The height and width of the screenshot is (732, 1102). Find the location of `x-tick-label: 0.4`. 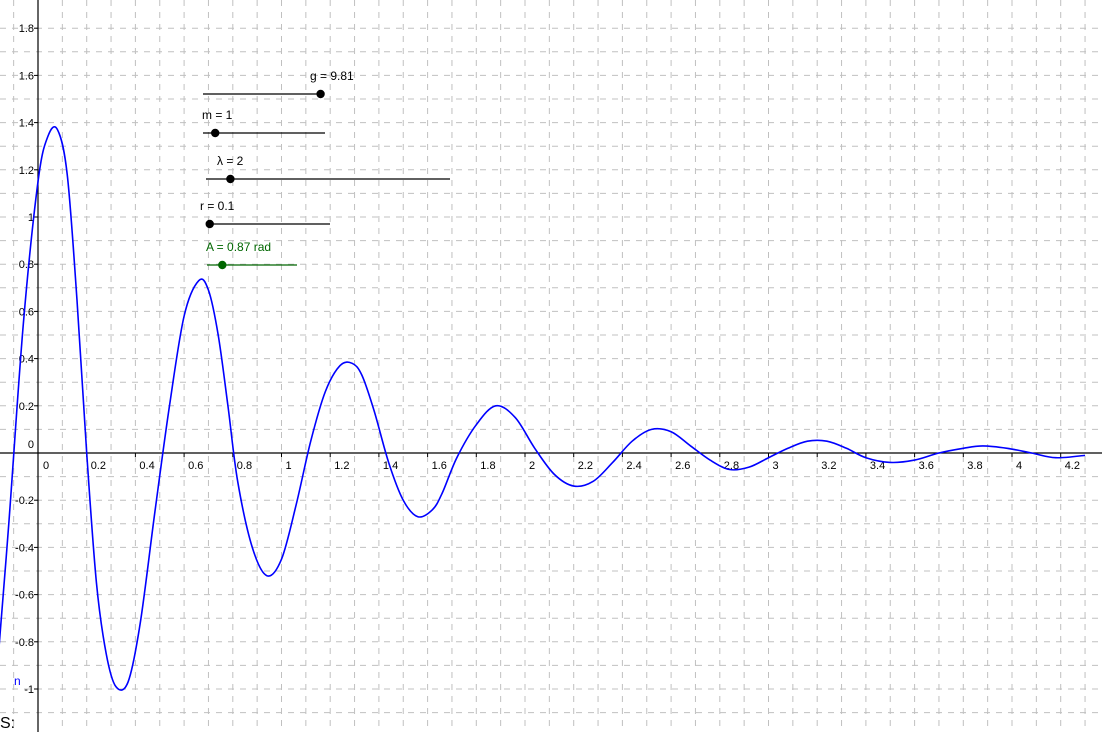

x-tick-label: 0.4 is located at coordinates (146, 466).